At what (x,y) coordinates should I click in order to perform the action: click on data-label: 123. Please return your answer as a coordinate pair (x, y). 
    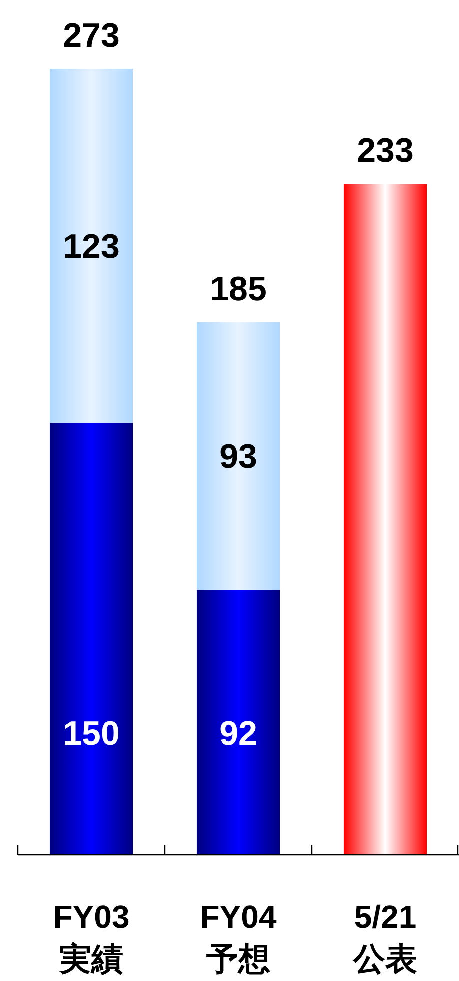
    Looking at the image, I should click on (91, 247).